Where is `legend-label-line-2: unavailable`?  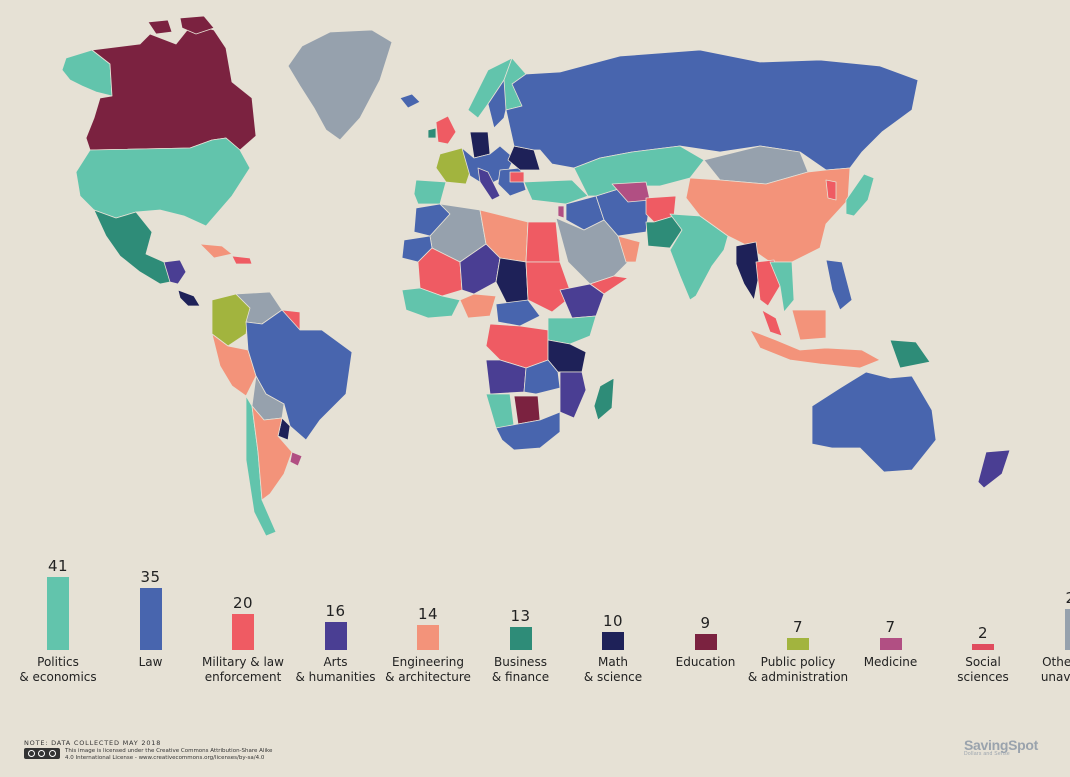 legend-label-line-2: unavailable is located at coordinates (1055, 677).